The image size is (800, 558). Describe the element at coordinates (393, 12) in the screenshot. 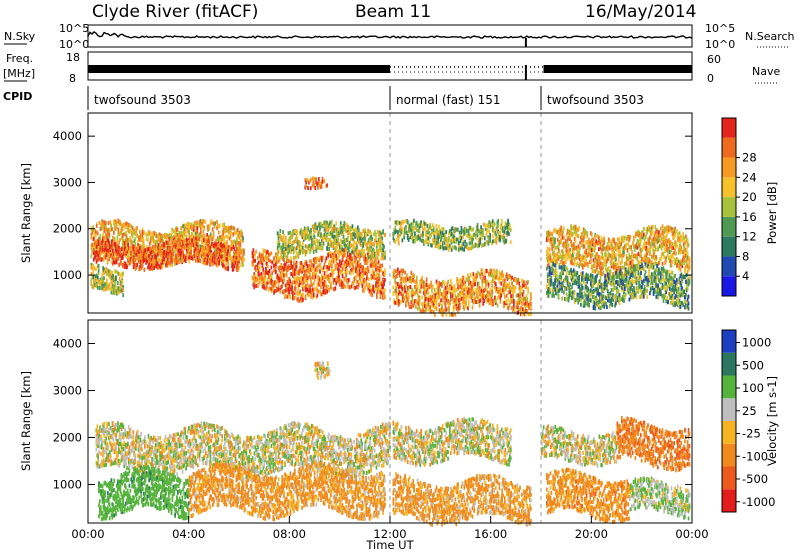

I see `beam-title: Beam 11` at that location.